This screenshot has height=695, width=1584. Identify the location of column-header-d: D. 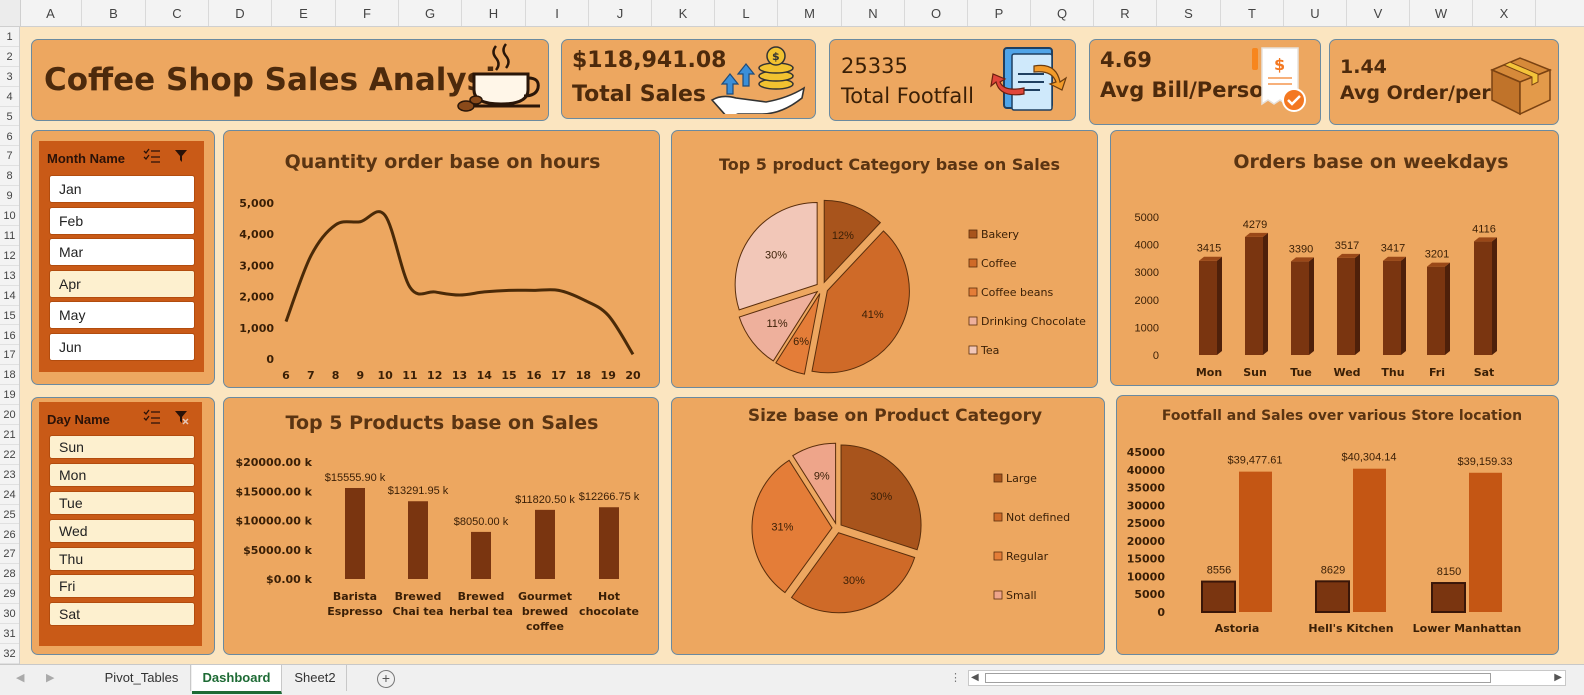
(240, 13).